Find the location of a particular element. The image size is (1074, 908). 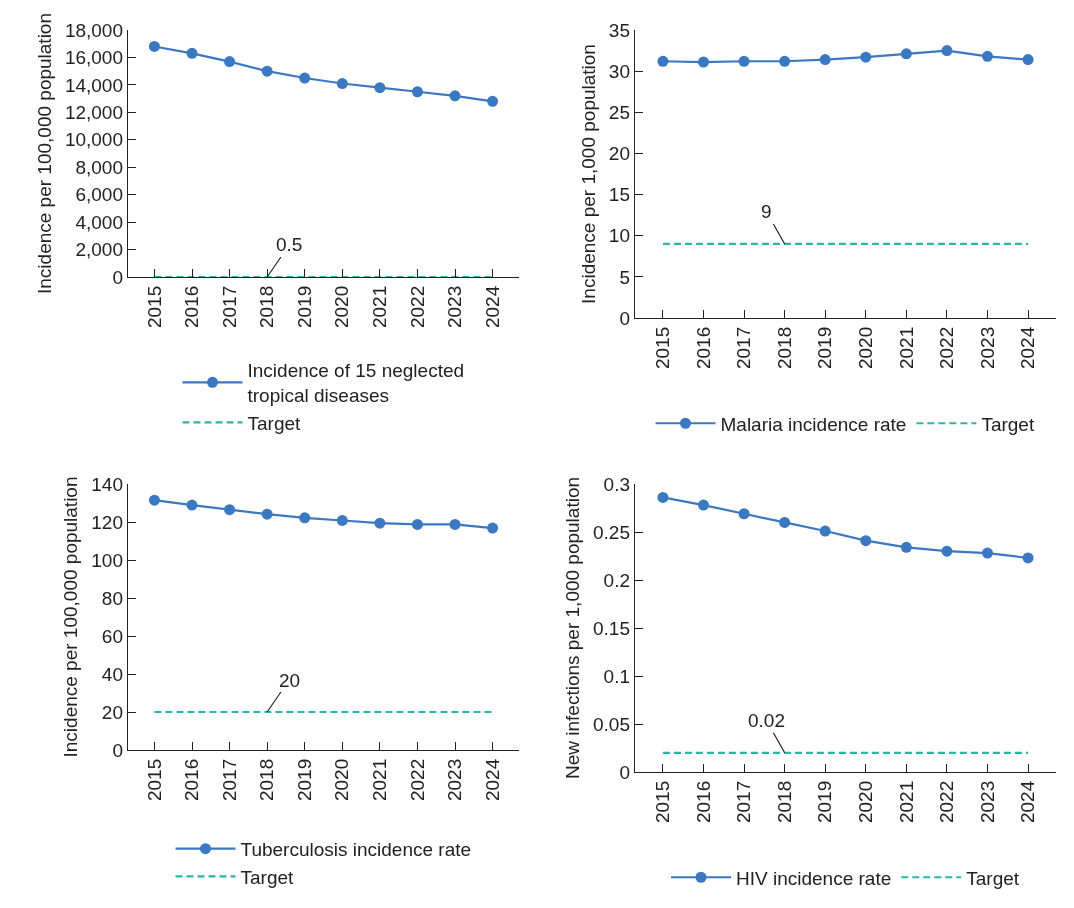

y-tick-label: 5 is located at coordinates (624, 277).